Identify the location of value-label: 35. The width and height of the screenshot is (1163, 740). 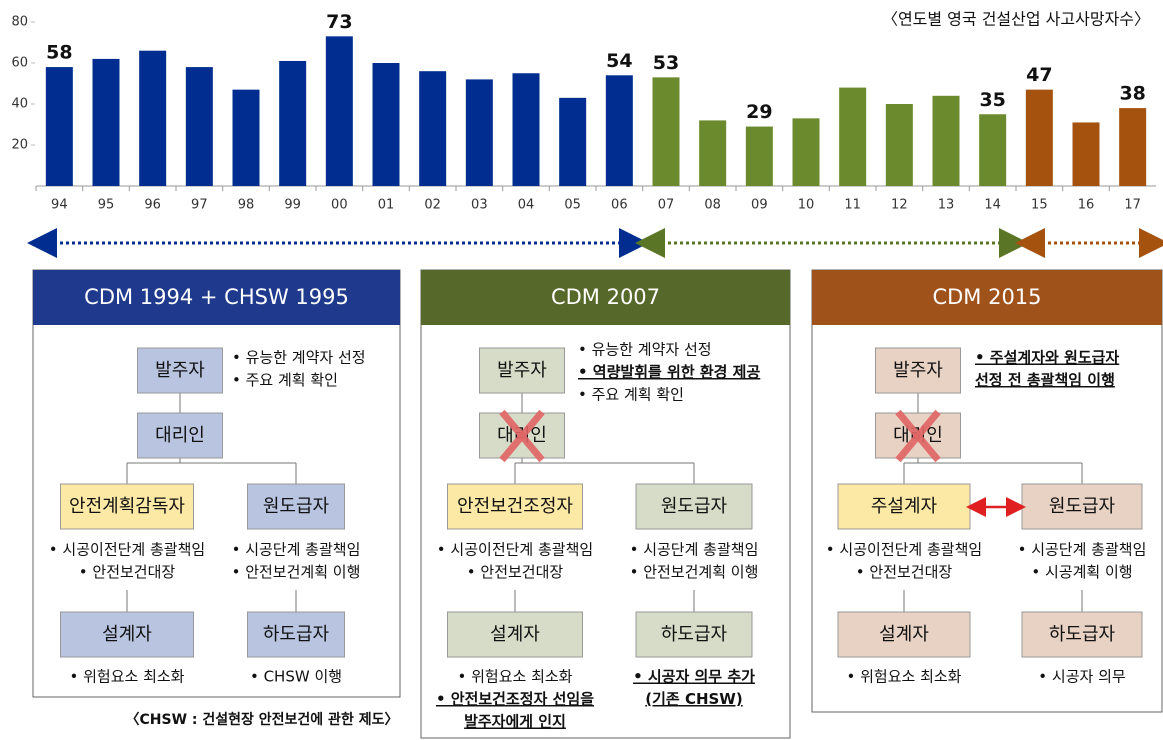
(992, 100).